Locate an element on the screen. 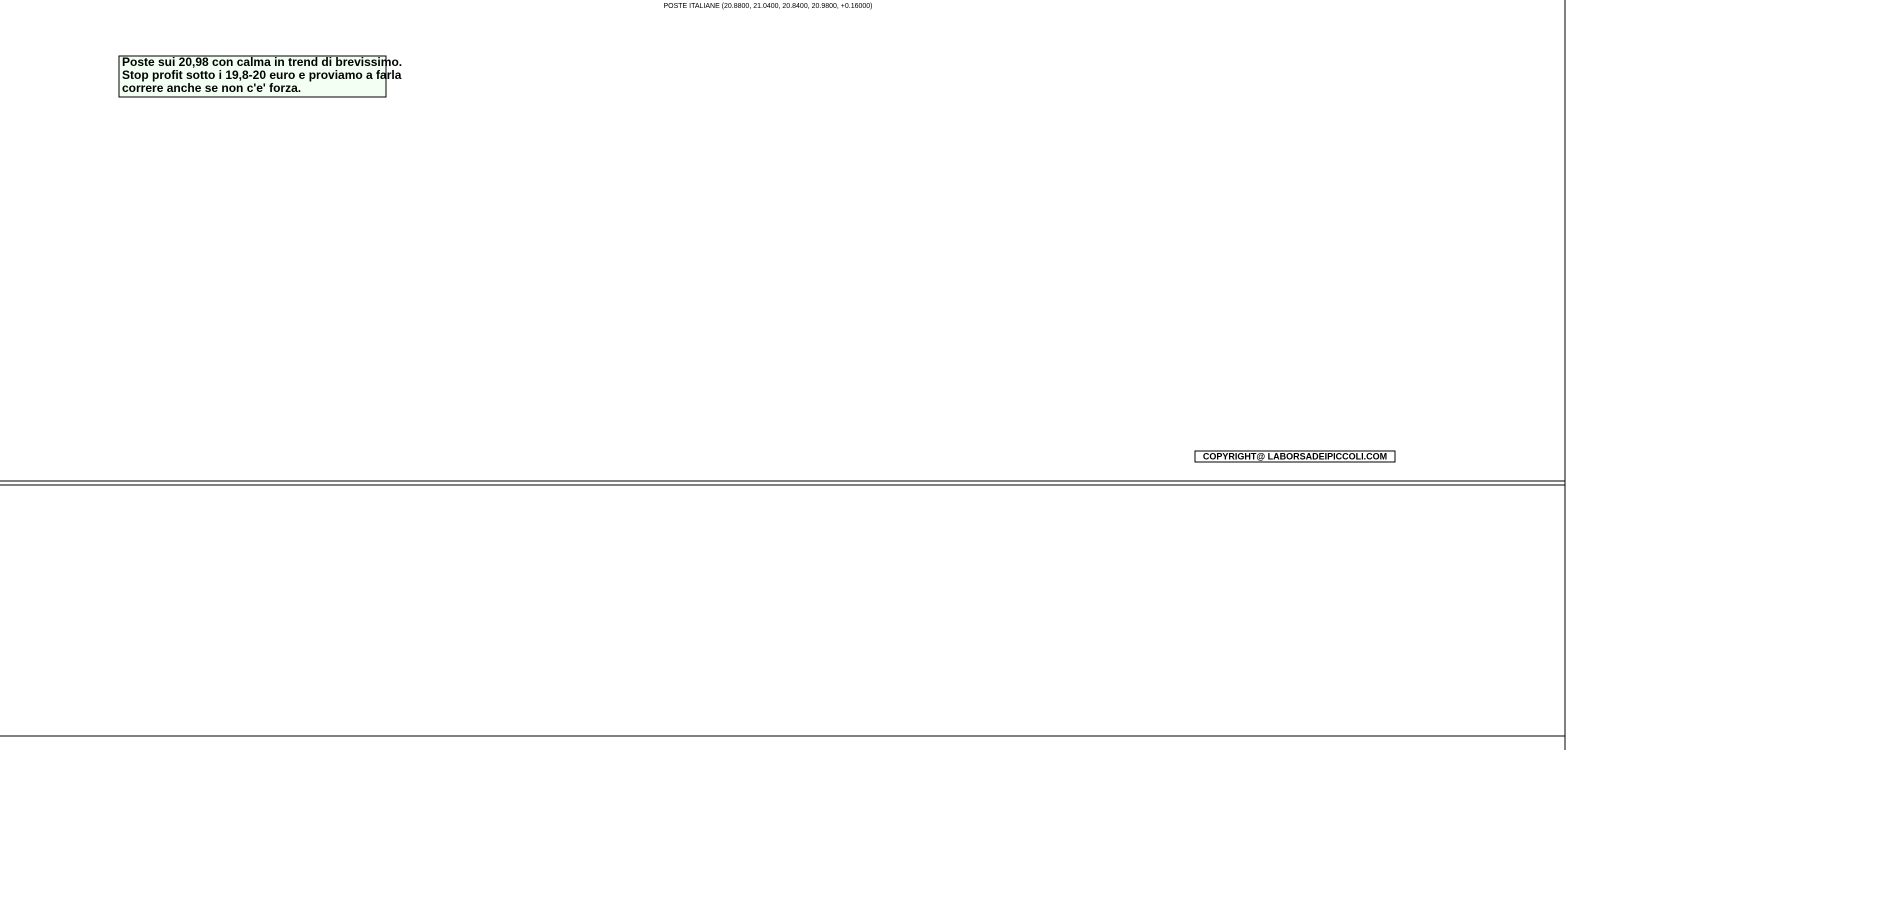 This screenshot has width=1890, height=902. annotation-line: correre anche se non c'e' forza. is located at coordinates (211, 88).